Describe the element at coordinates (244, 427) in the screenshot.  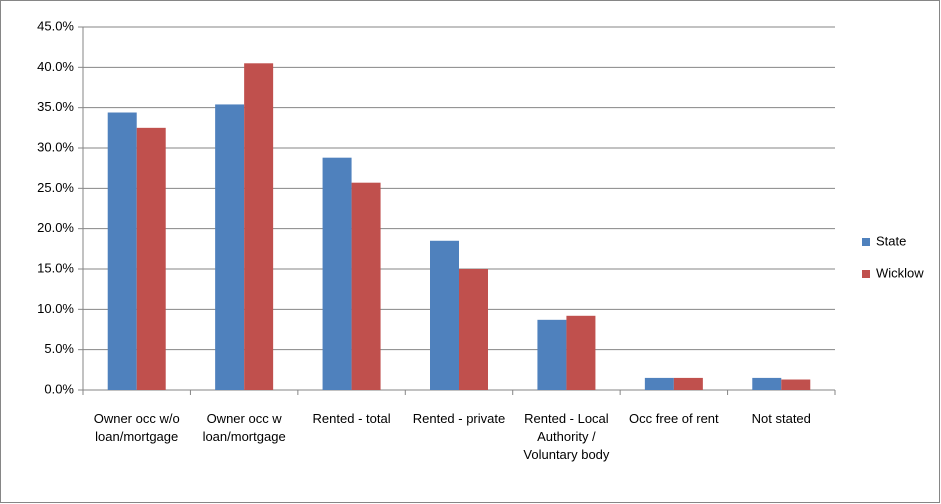
I see `x-tick-label: Owner occ w loan/mortgage` at that location.